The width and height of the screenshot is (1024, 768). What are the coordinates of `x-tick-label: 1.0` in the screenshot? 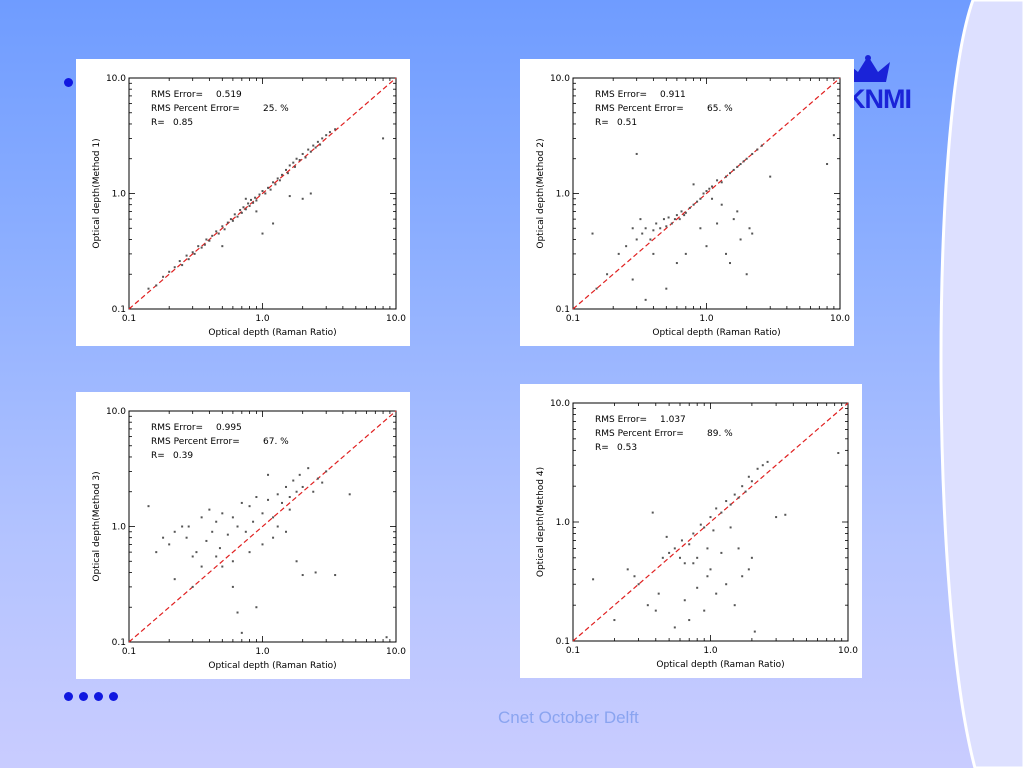 It's located at (262, 652).